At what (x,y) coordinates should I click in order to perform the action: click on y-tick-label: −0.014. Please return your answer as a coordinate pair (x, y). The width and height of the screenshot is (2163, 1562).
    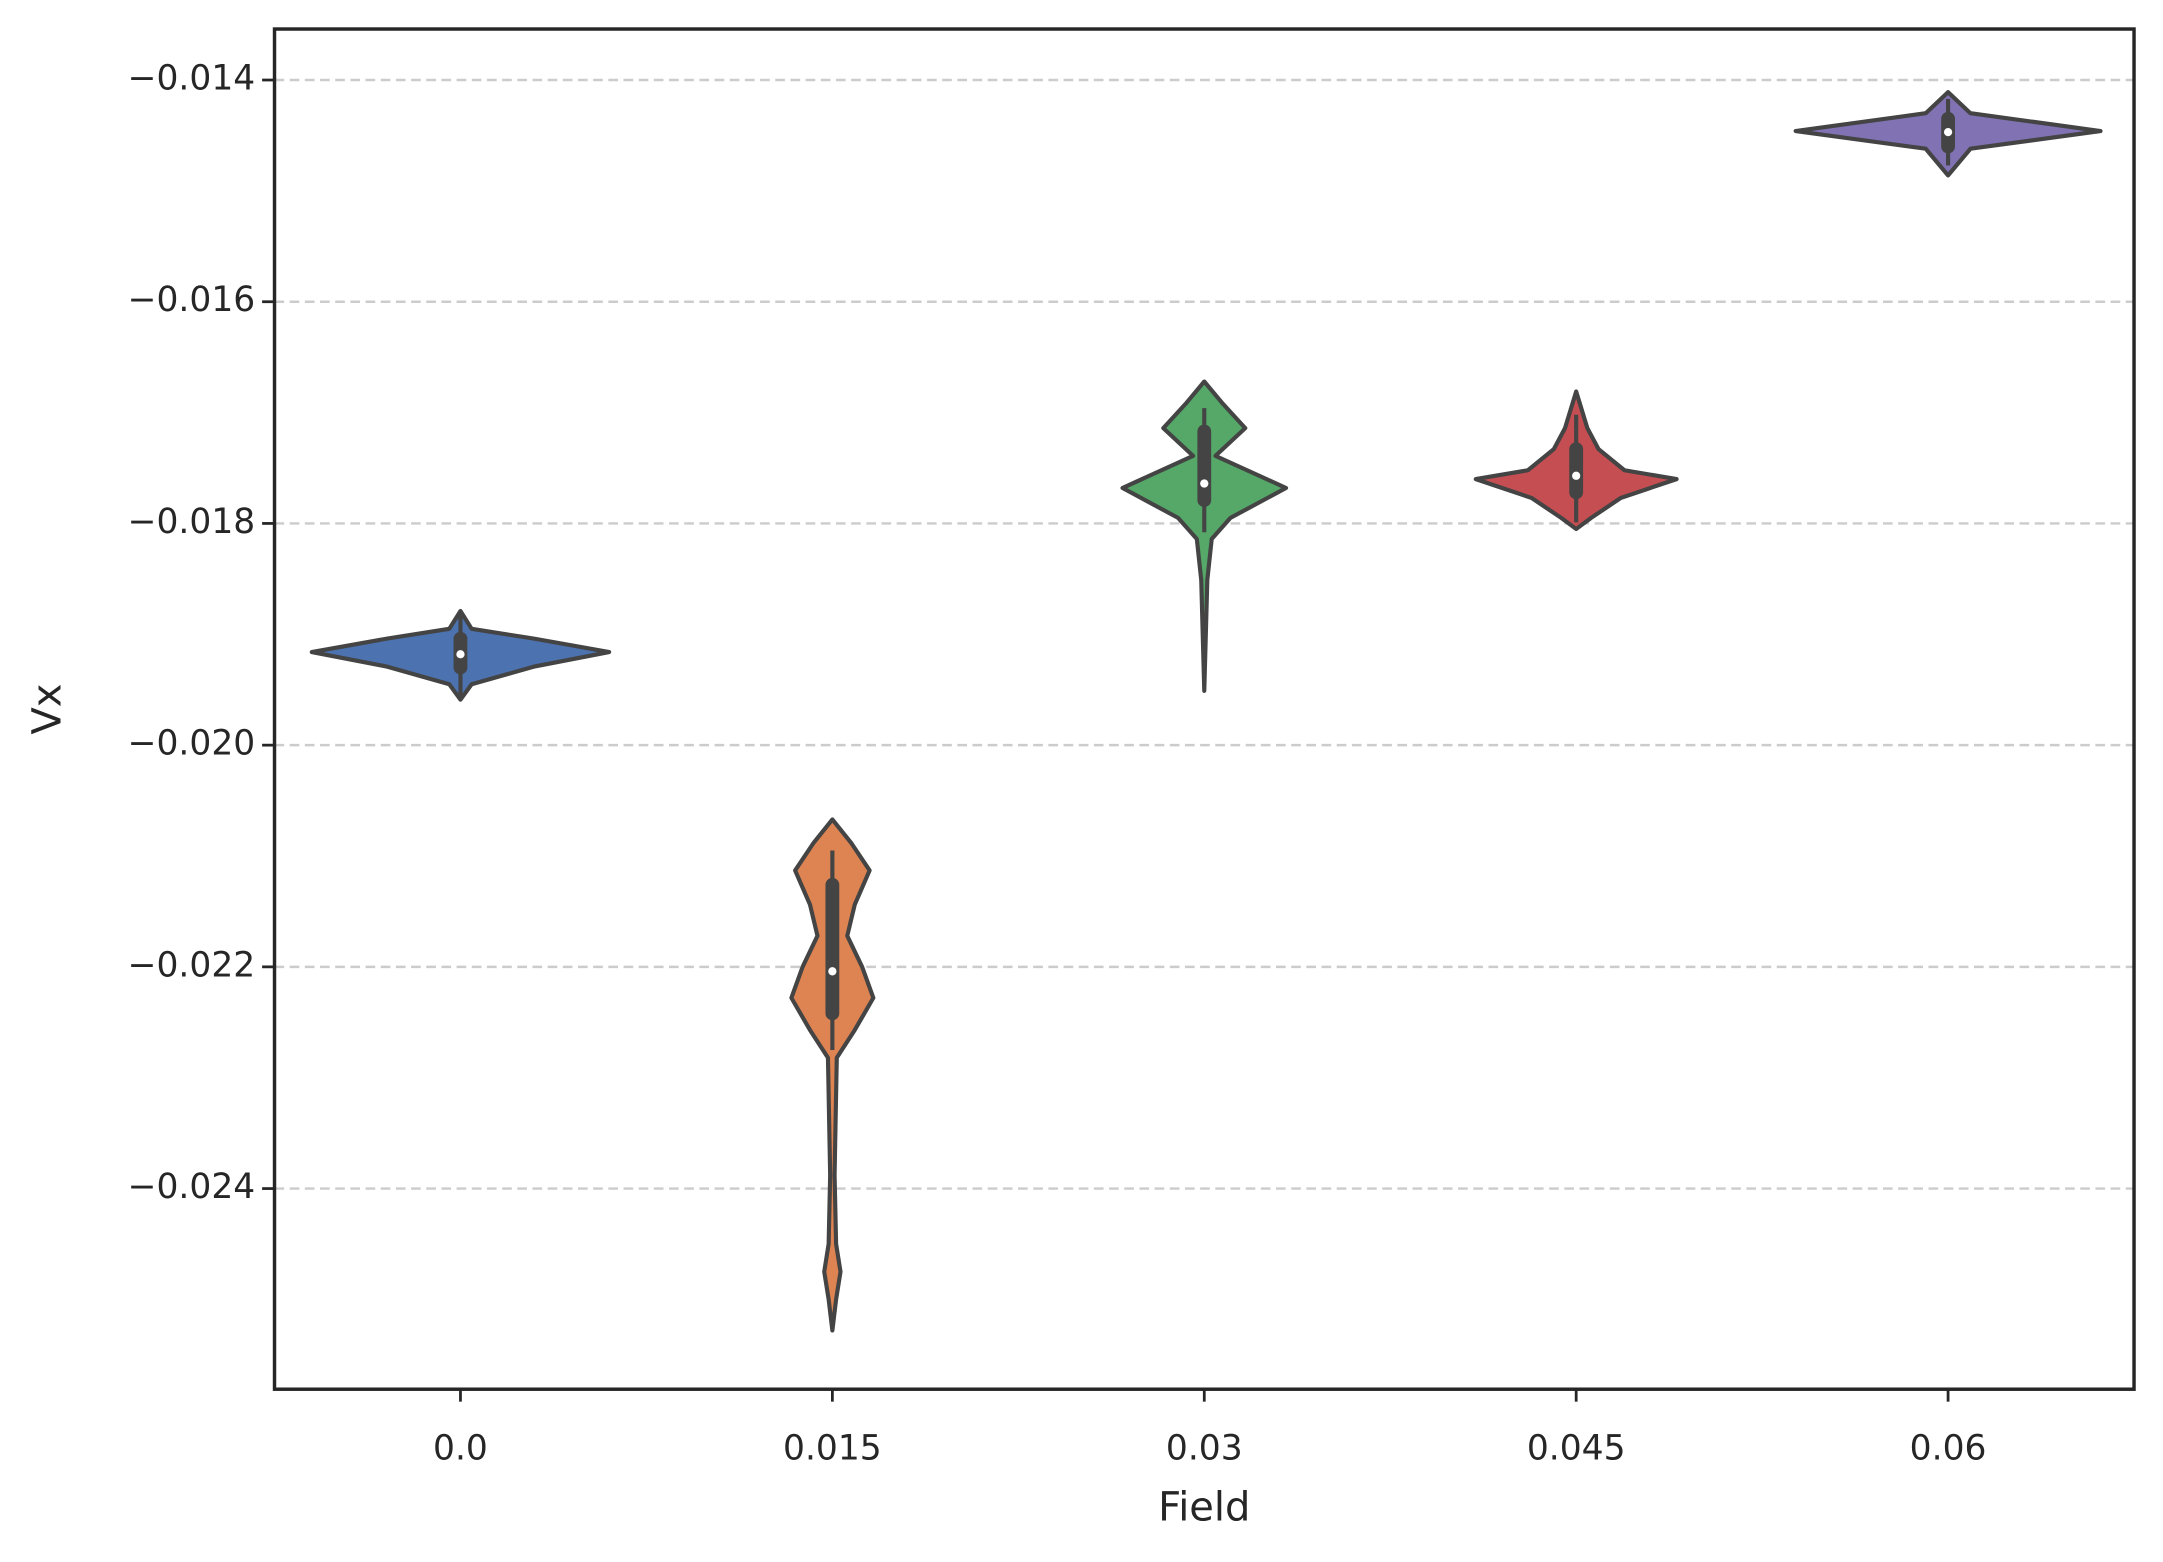
    Looking at the image, I should click on (192, 78).